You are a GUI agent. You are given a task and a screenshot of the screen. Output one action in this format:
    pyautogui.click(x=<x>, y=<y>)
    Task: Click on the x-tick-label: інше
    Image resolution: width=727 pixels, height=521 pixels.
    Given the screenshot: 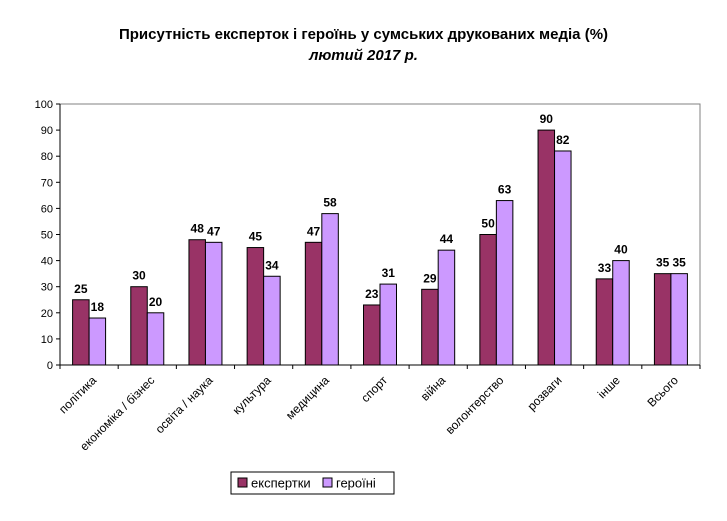 What is the action you would take?
    pyautogui.click(x=609, y=387)
    